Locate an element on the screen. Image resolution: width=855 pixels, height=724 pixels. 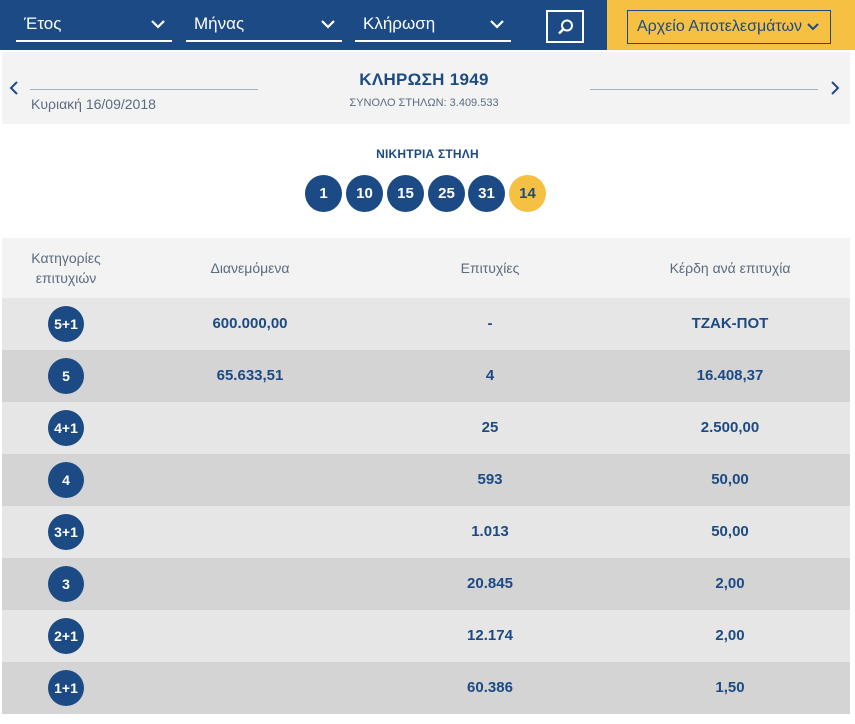
prize-cell: 1,50 is located at coordinates (730, 687).